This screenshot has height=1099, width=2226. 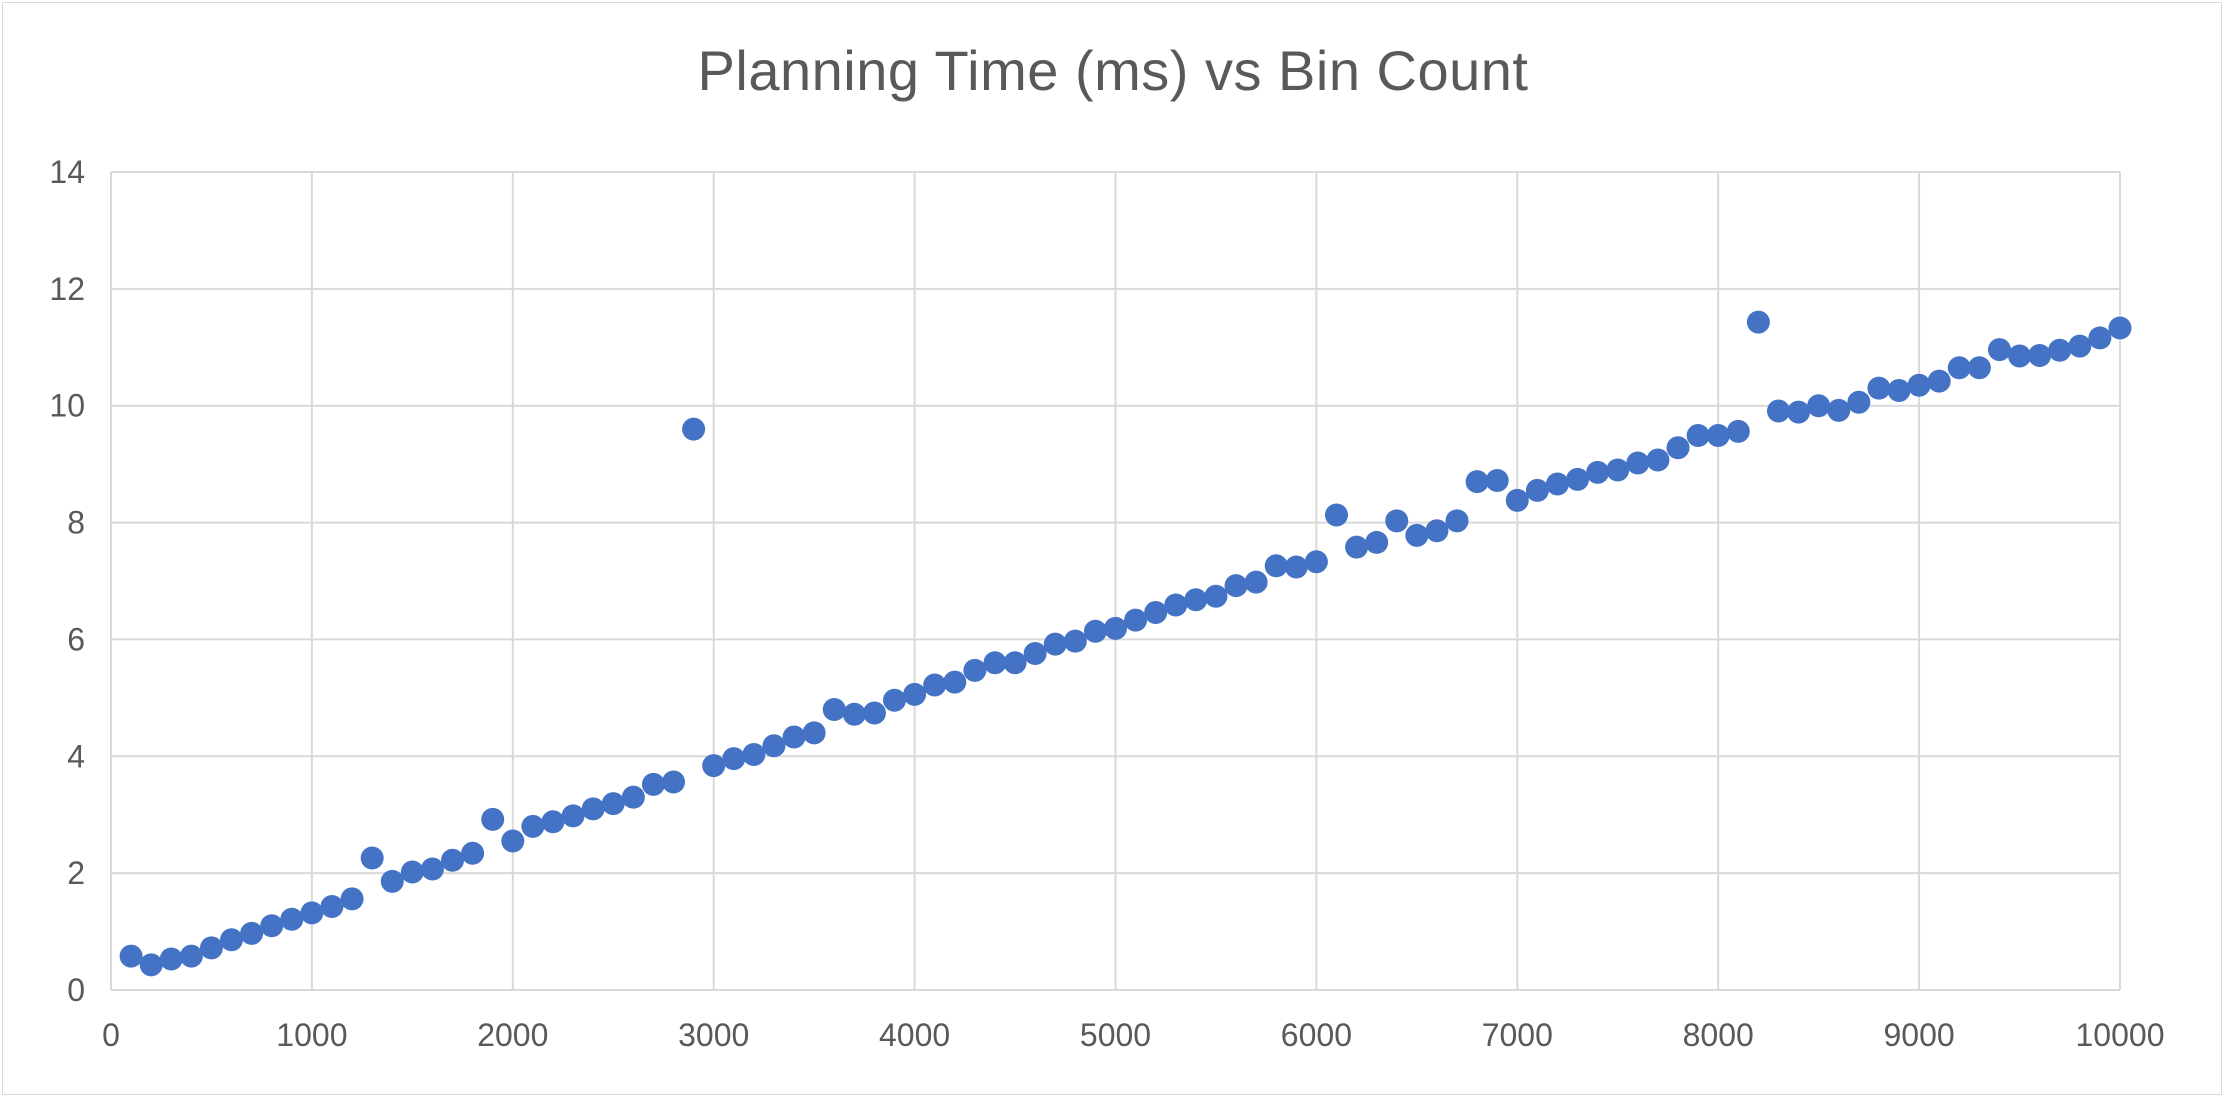 What do you see at coordinates (67, 289) in the screenshot?
I see `y-tick-label: 12` at bounding box center [67, 289].